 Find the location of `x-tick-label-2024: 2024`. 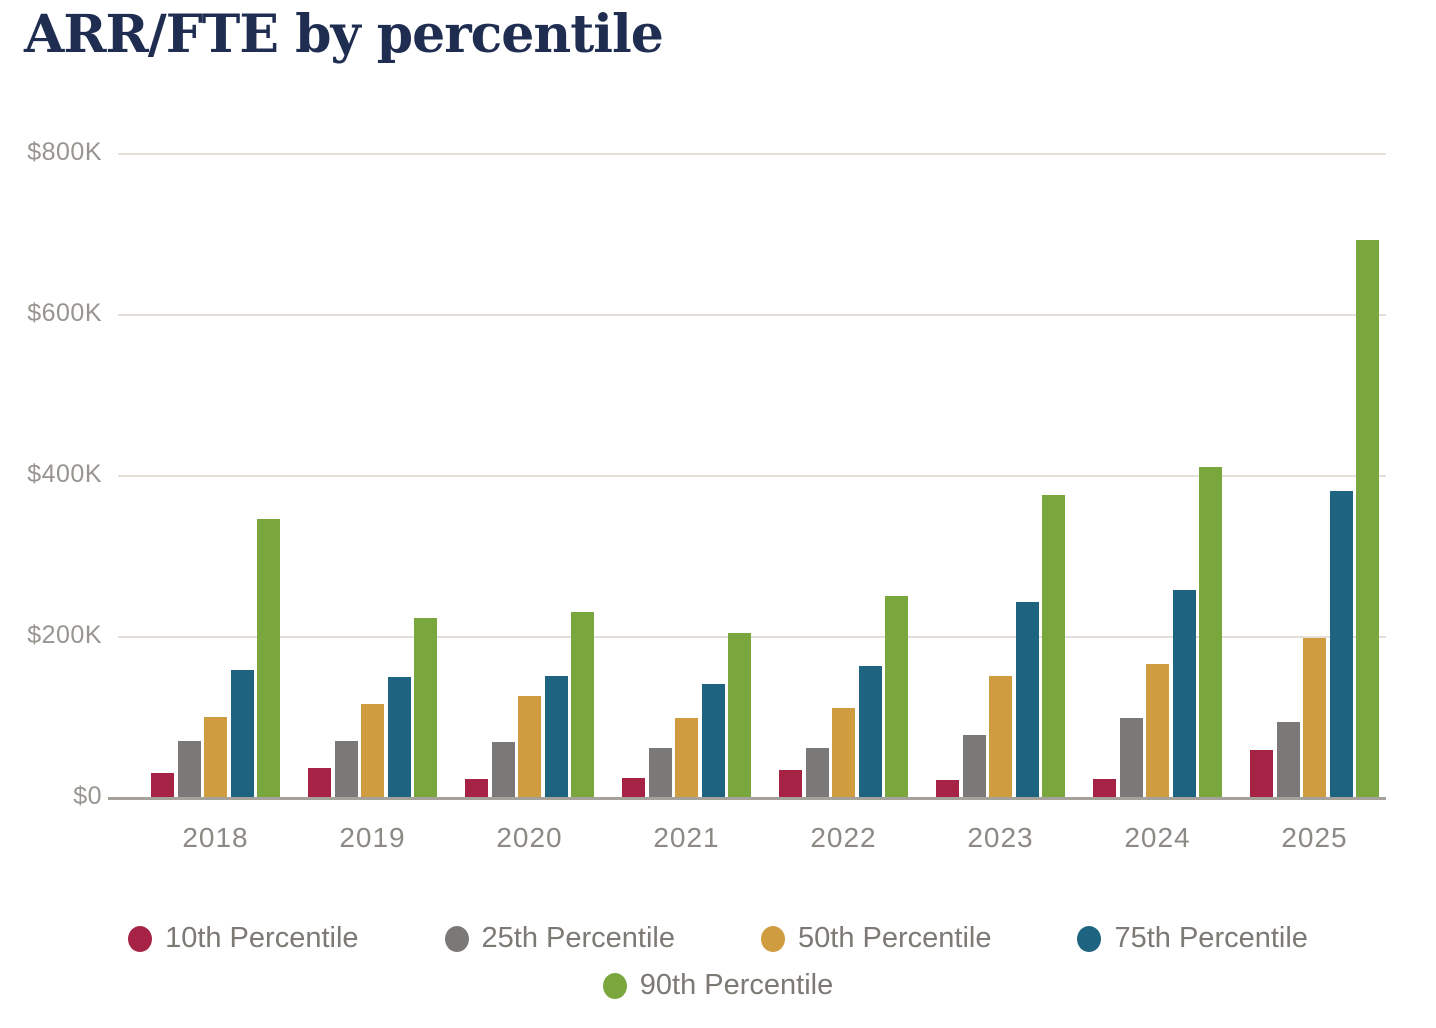

x-tick-label-2024: 2024 is located at coordinates (1157, 837).